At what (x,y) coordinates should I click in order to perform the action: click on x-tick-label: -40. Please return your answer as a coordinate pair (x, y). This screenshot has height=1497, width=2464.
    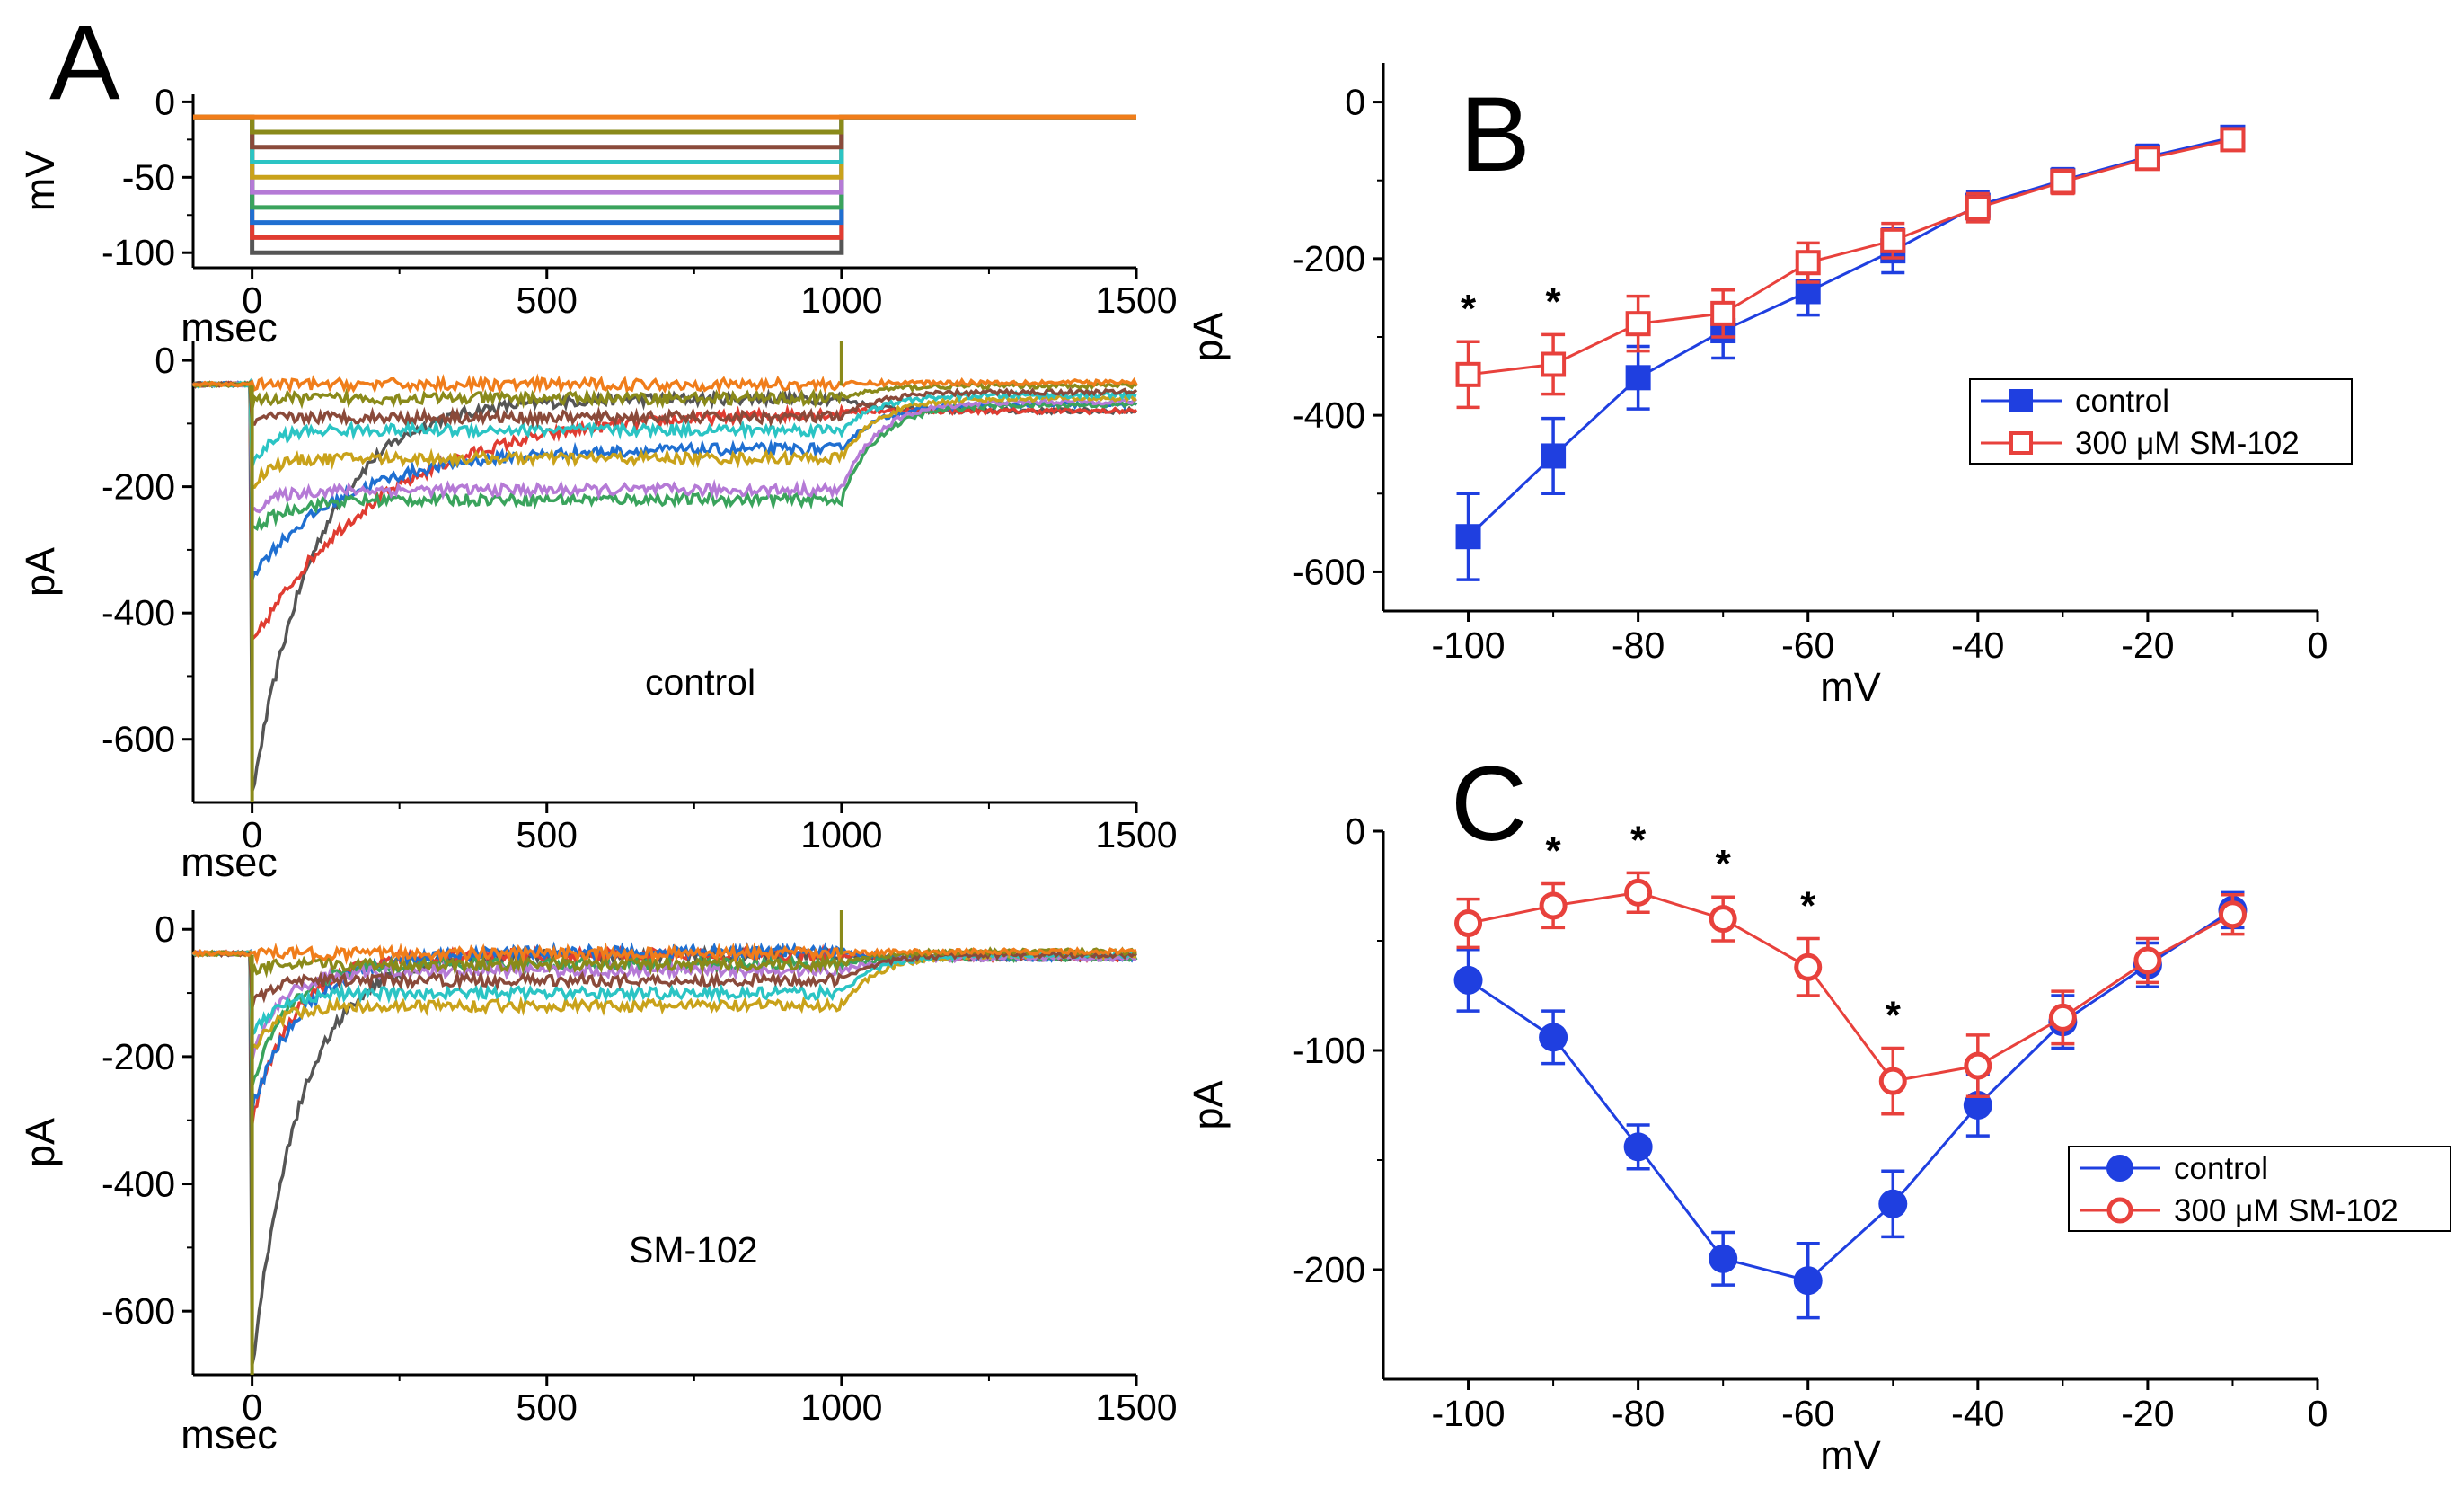
    Looking at the image, I should click on (1977, 1413).